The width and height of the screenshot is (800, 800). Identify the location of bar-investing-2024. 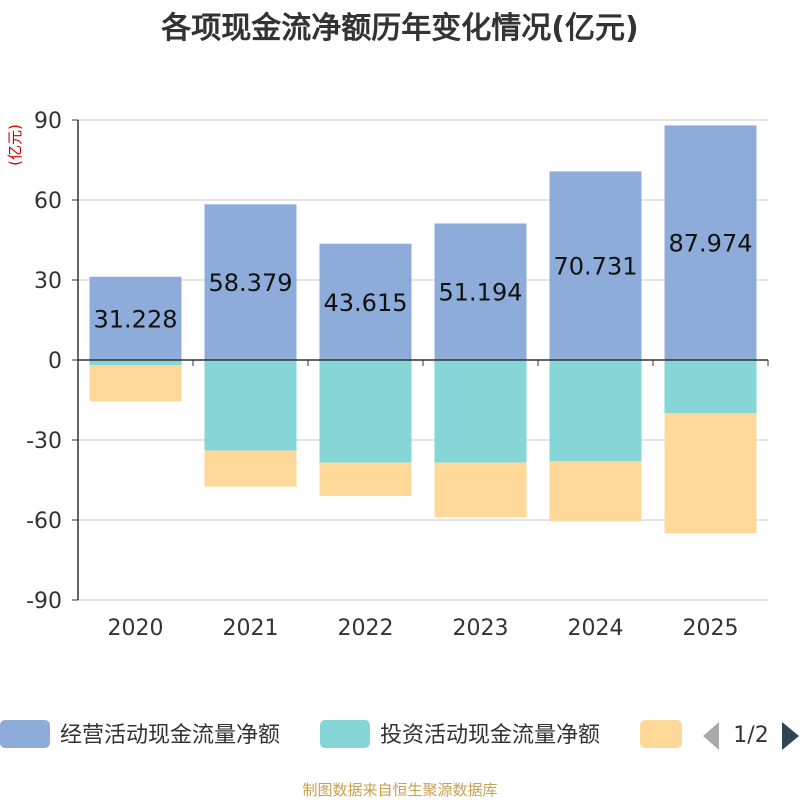
(595, 411).